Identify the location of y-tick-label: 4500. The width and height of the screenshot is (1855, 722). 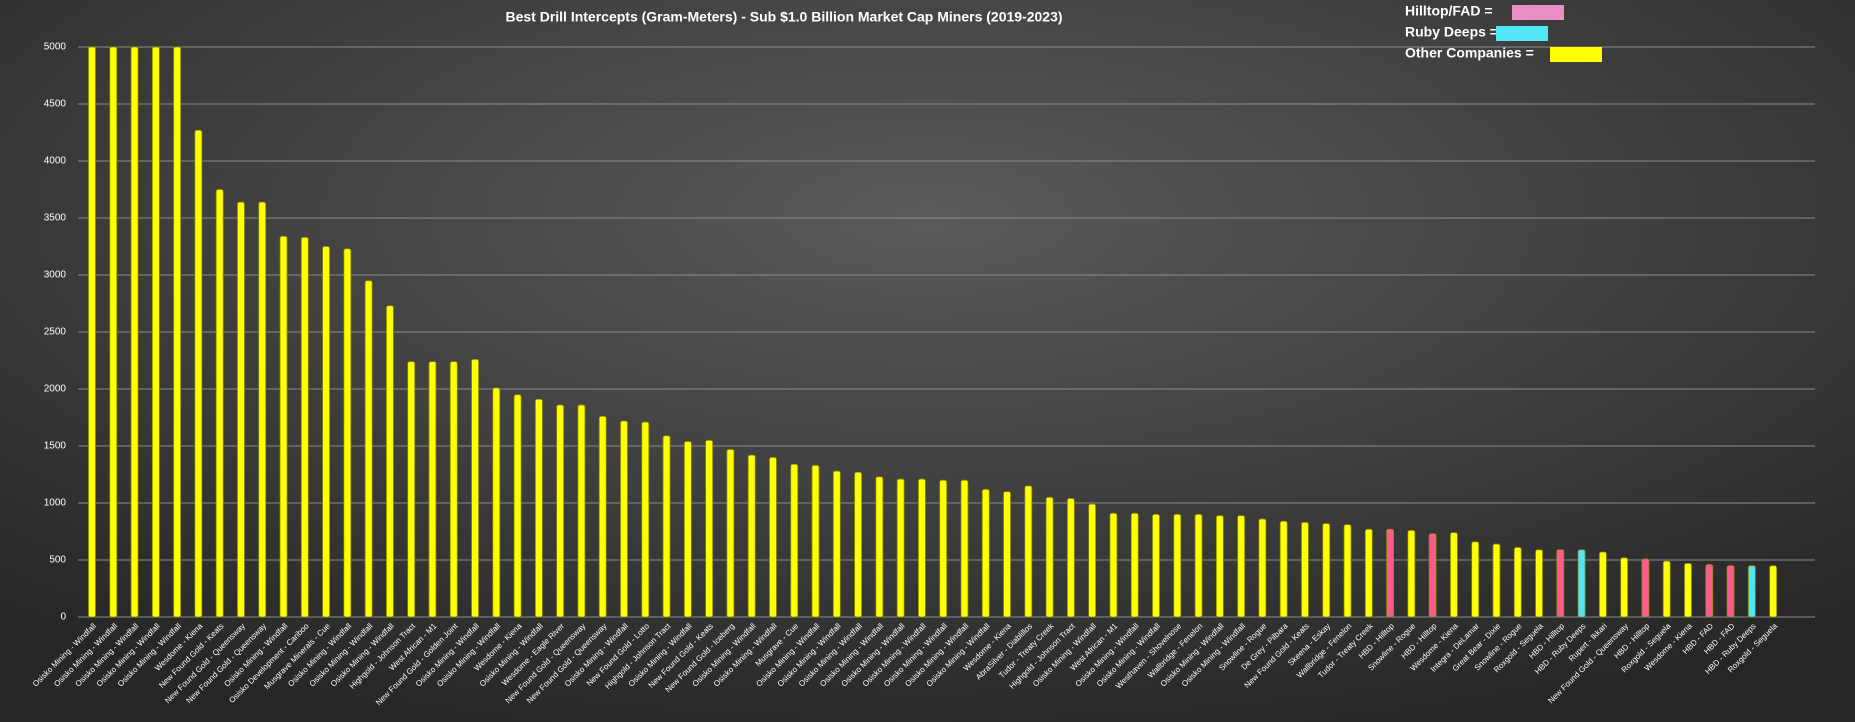
(55, 104).